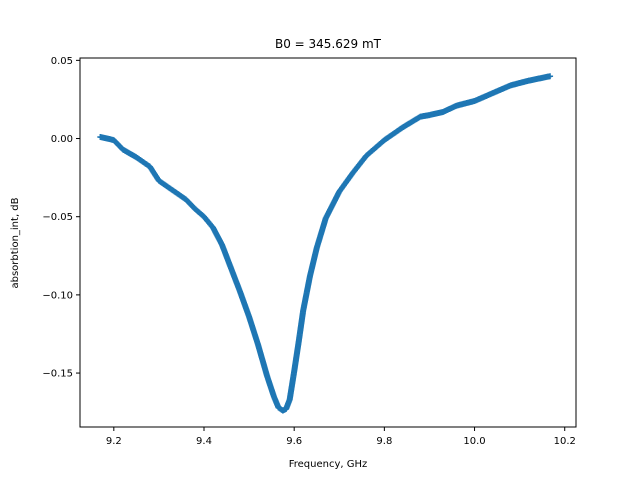  What do you see at coordinates (62, 61) in the screenshot?
I see `y-tick-label: 0.05` at bounding box center [62, 61].